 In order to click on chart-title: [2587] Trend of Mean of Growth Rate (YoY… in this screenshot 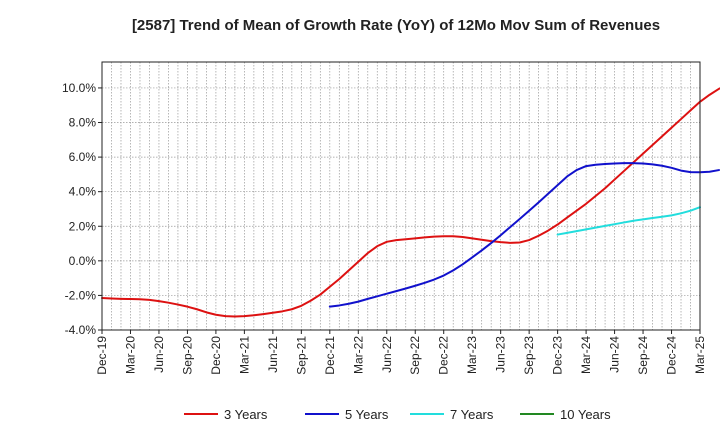, I will do `click(396, 25)`.